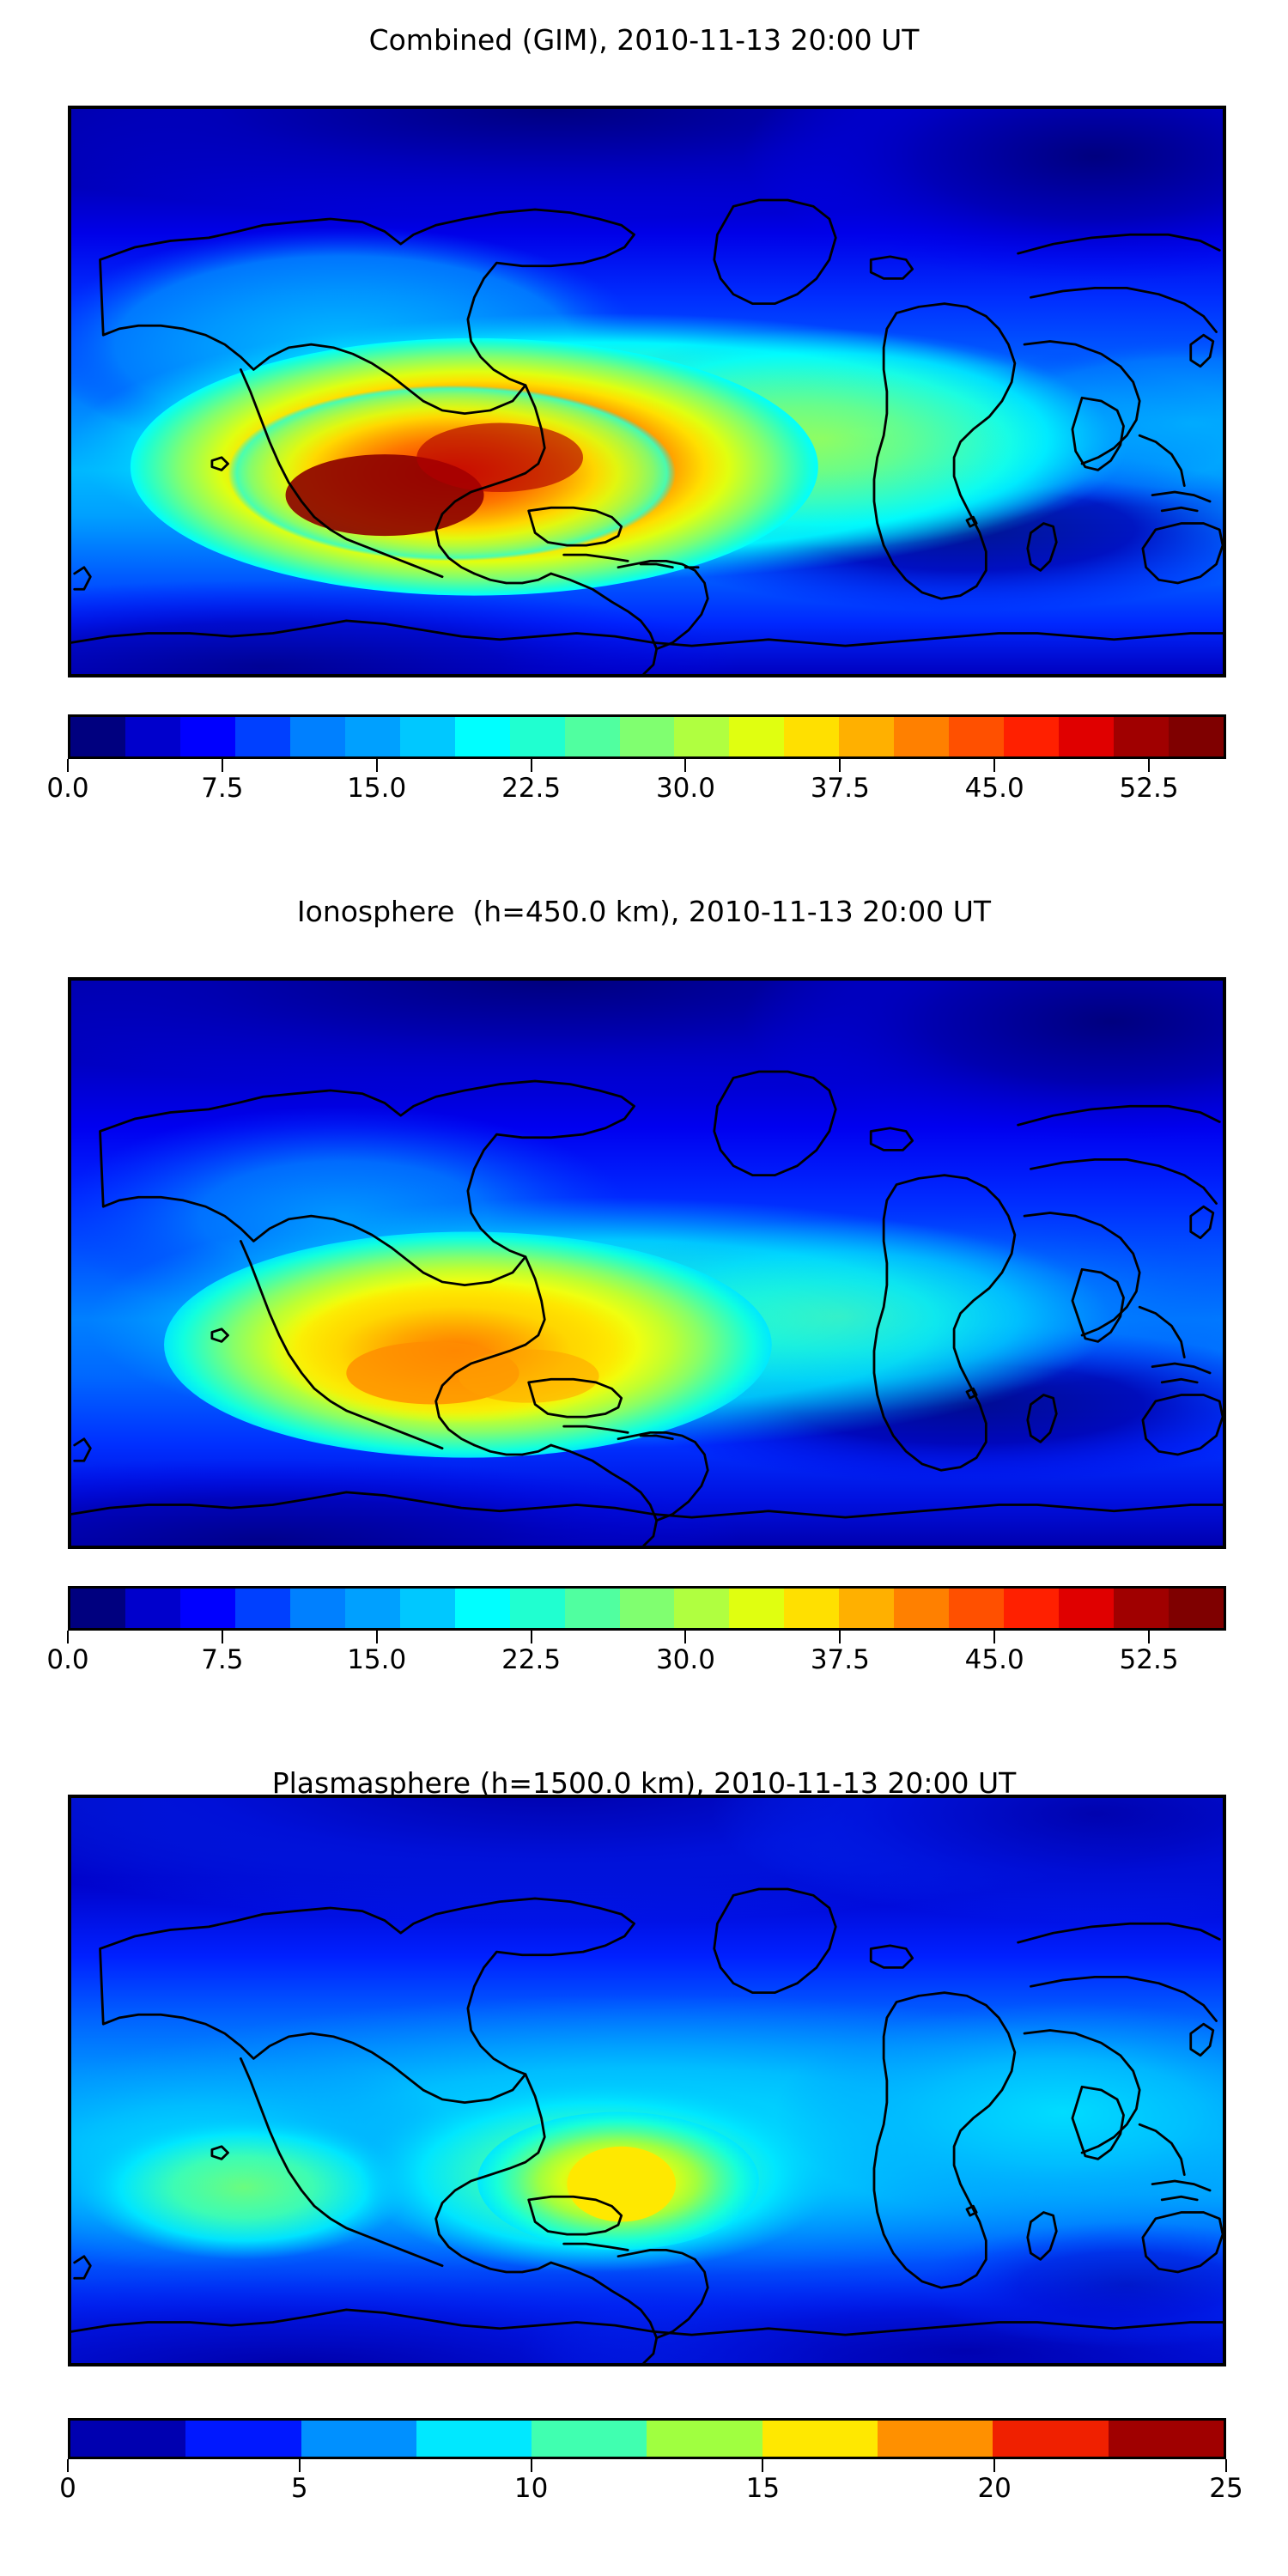 This screenshot has width=1288, height=2576. Describe the element at coordinates (299, 2488) in the screenshot. I see `colorbar-tick-label-1: 5` at that location.